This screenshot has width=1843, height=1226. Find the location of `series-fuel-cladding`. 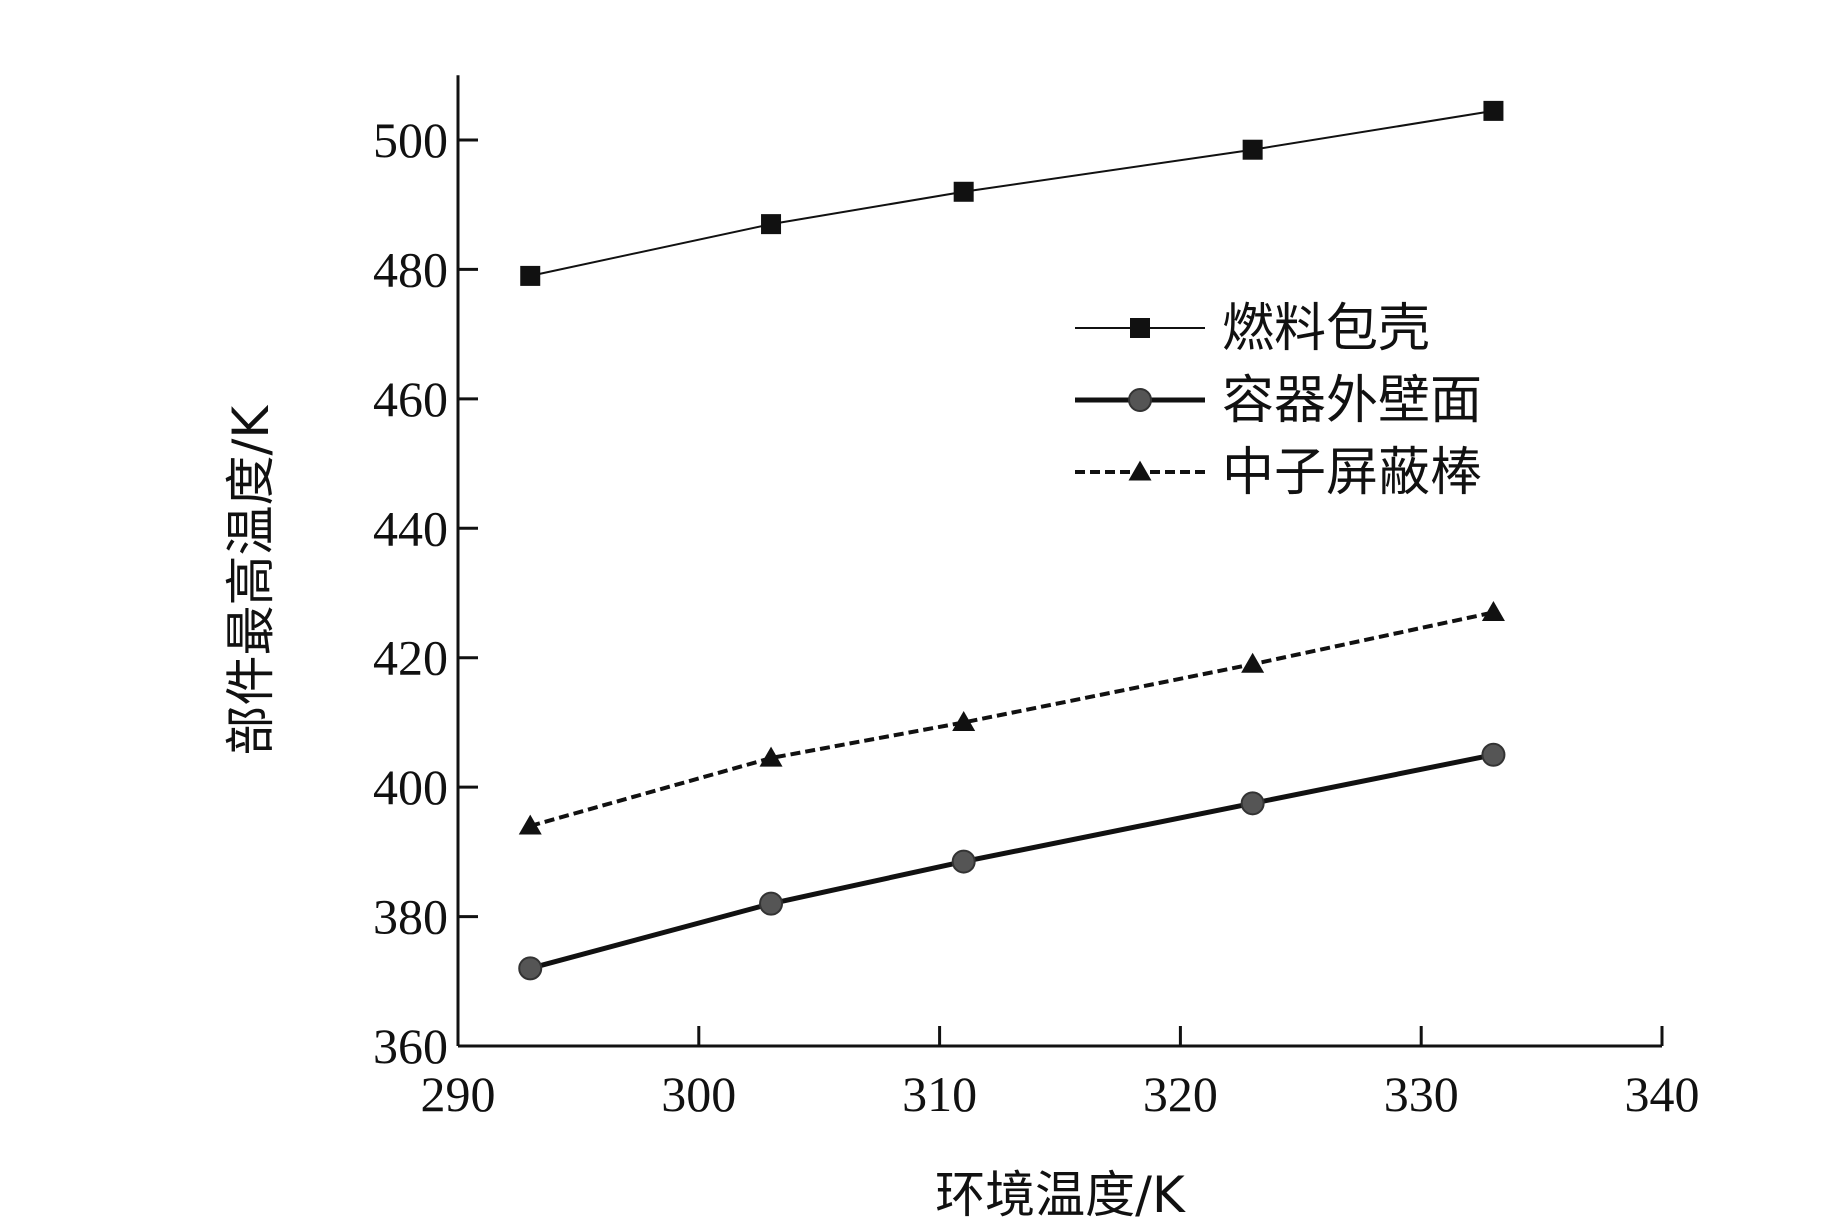

series-fuel-cladding is located at coordinates (1012, 193).